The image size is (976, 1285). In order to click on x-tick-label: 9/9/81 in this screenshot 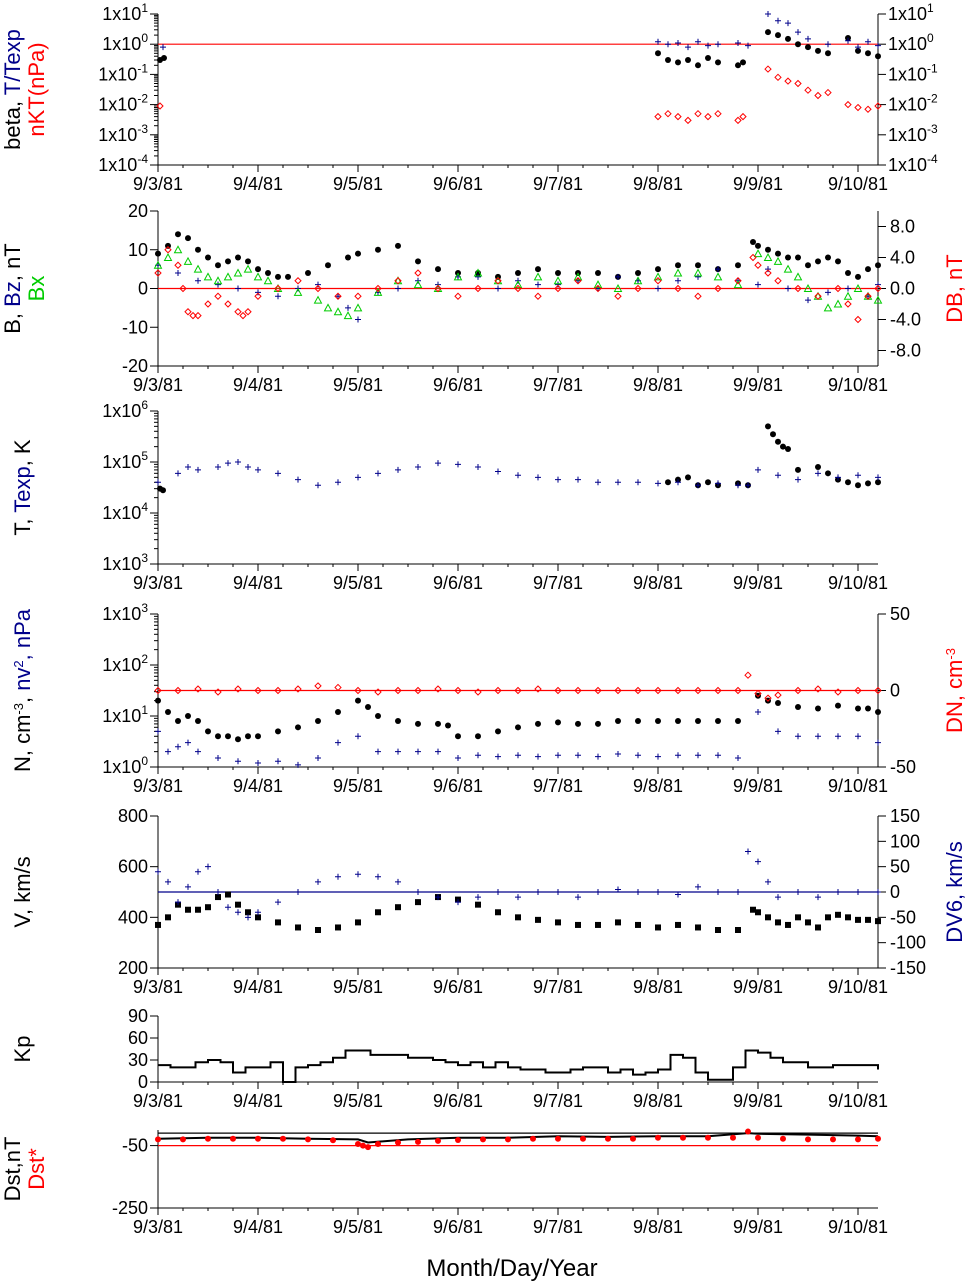, I will do `click(758, 184)`.